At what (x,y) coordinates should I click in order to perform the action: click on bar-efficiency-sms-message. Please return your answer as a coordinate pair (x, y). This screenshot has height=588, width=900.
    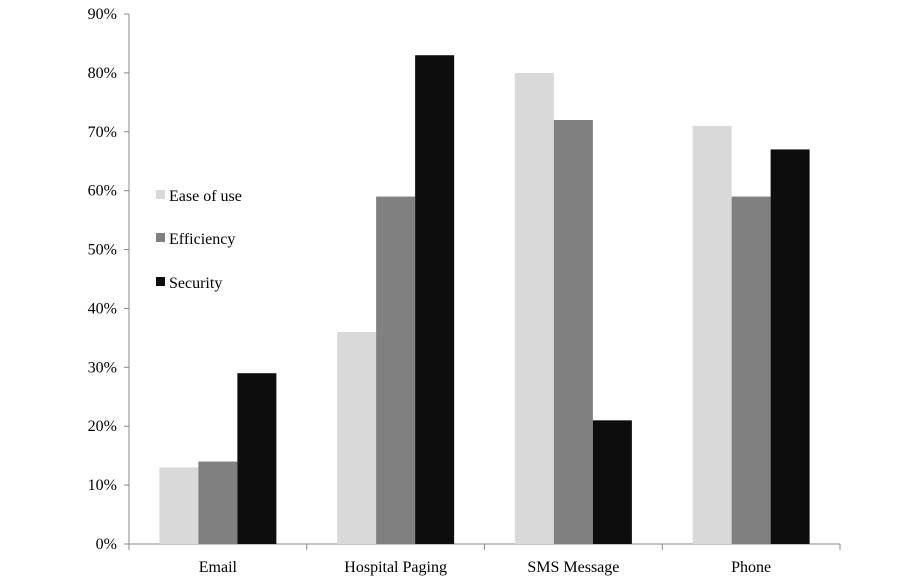
    Looking at the image, I should click on (573, 332).